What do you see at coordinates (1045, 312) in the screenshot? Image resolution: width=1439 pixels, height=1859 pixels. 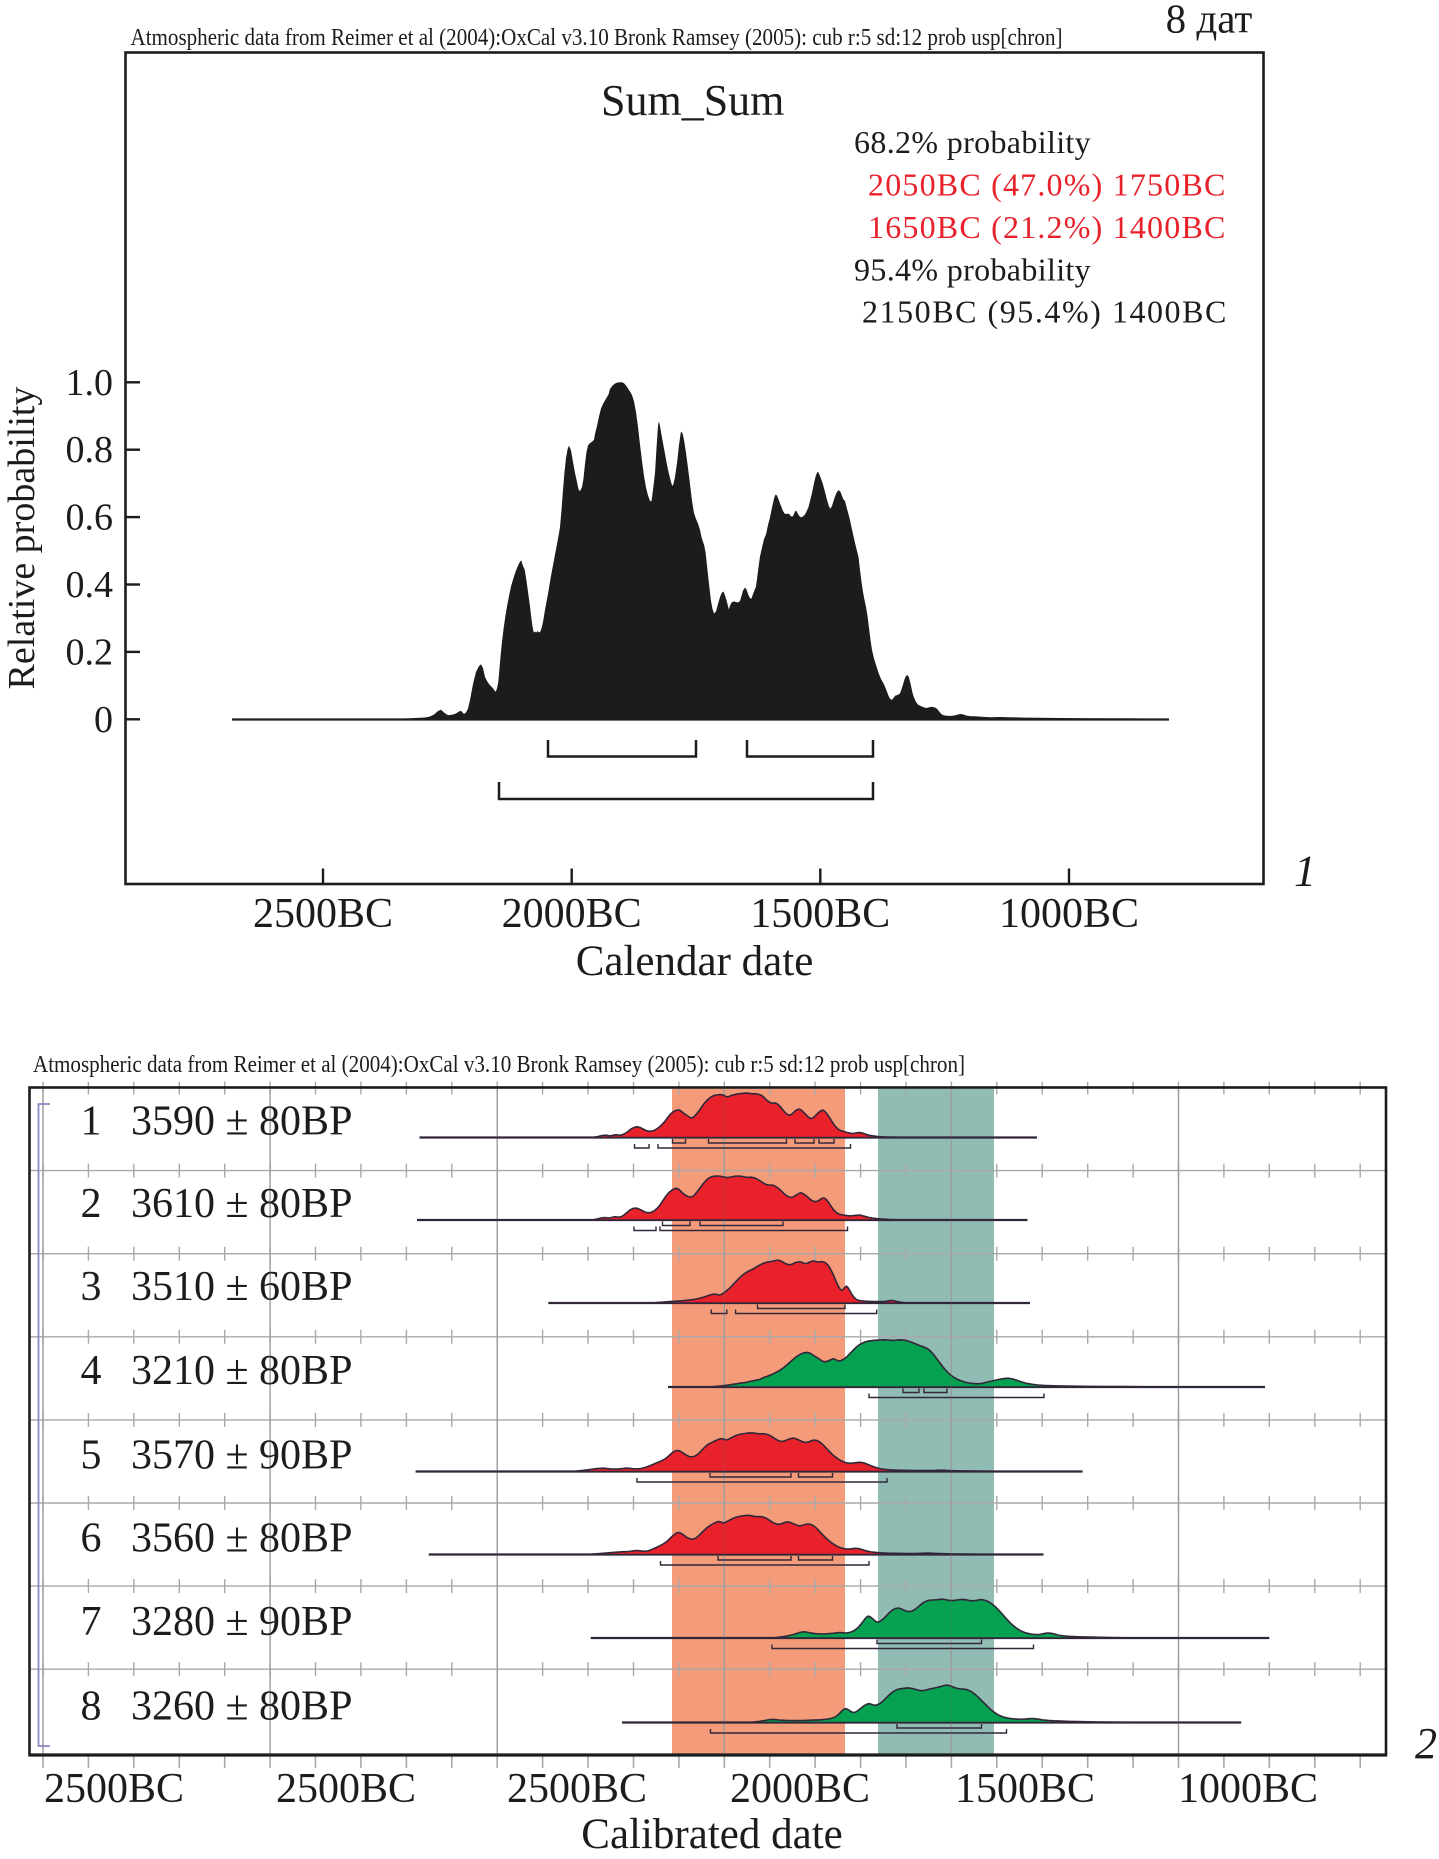 I see `svg-text: 2150BC (95.4%) 1400BC` at bounding box center [1045, 312].